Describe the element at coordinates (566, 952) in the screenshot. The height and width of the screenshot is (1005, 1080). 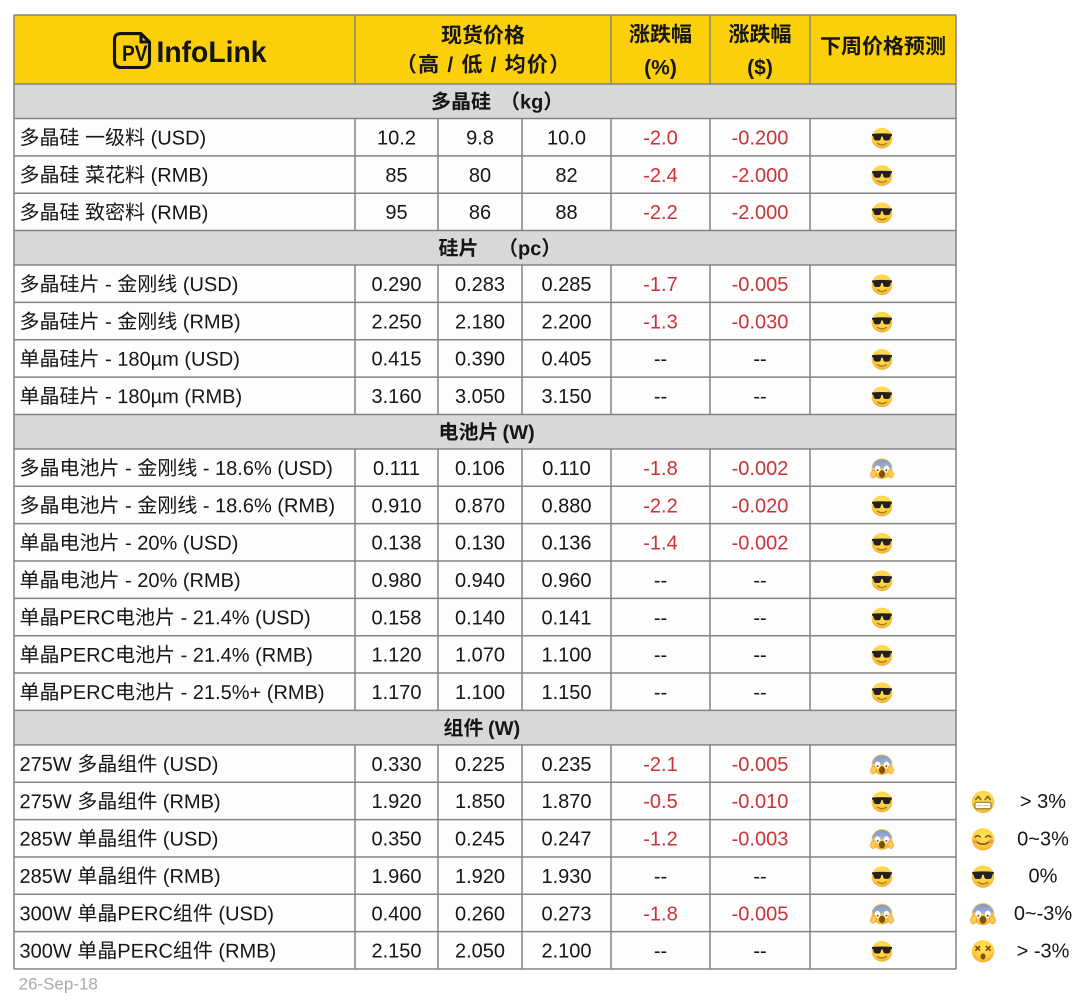
I see `svg-text: 2.100` at that location.